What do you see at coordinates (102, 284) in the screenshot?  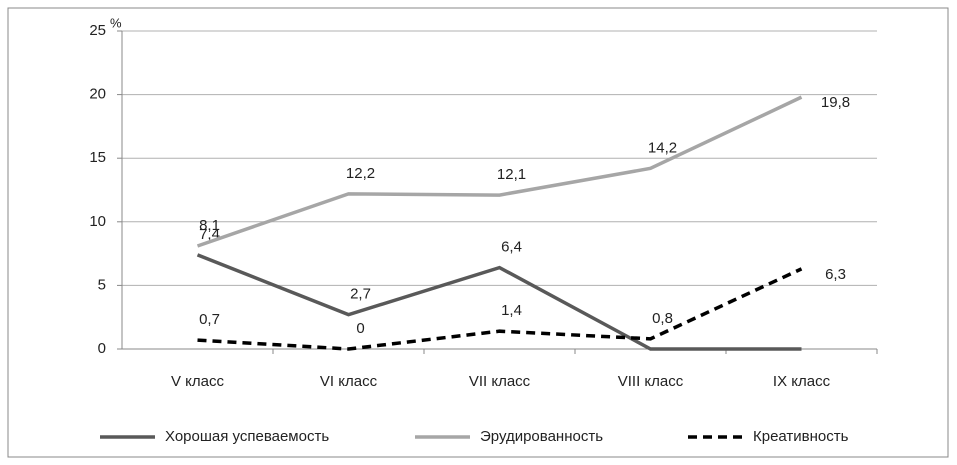 I see `y-tick-label: 5` at bounding box center [102, 284].